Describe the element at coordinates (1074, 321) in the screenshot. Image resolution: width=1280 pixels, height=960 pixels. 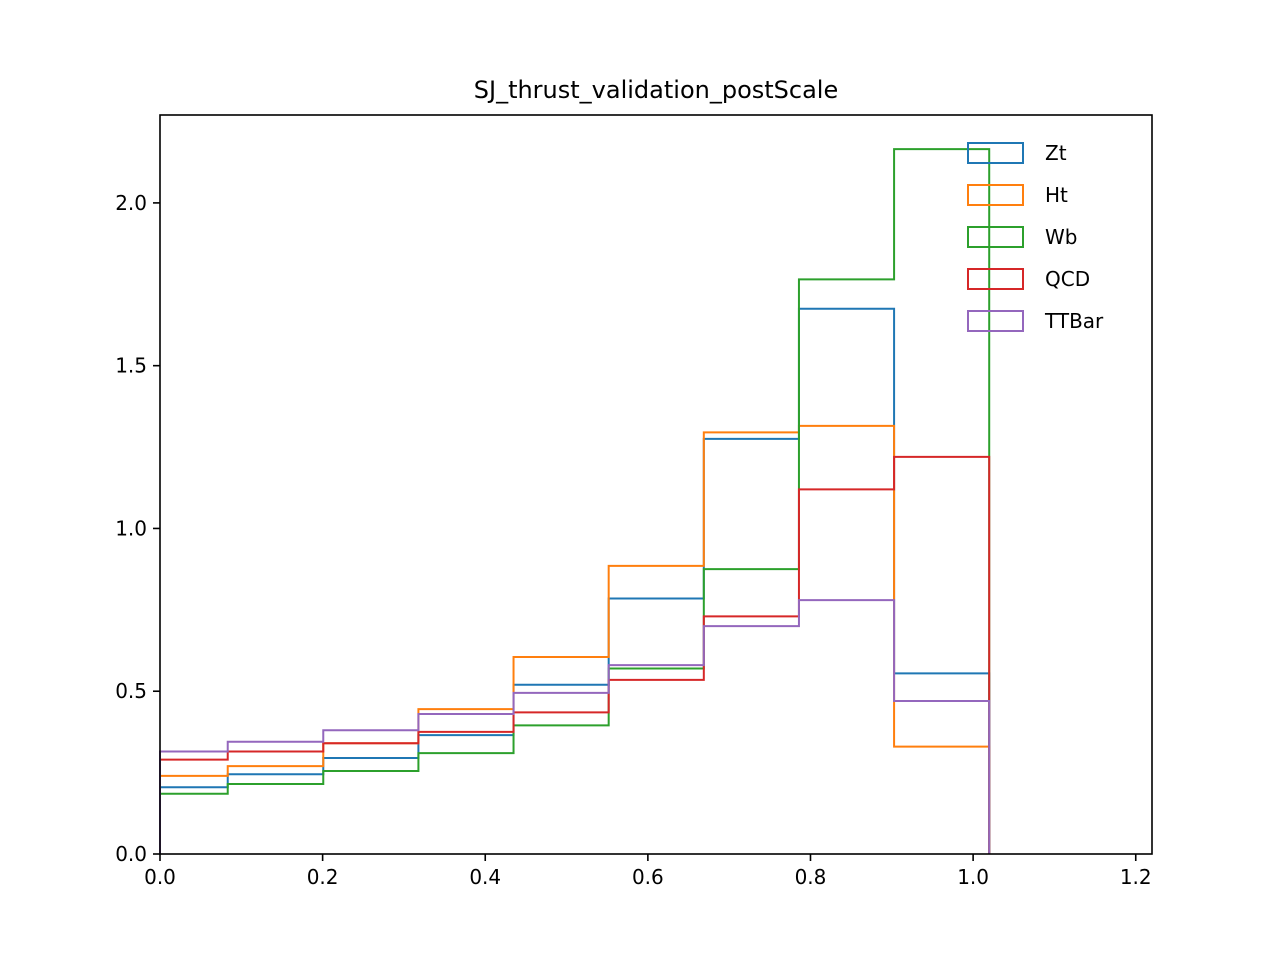
I see `legend-label-ttbar: TTBar` at that location.